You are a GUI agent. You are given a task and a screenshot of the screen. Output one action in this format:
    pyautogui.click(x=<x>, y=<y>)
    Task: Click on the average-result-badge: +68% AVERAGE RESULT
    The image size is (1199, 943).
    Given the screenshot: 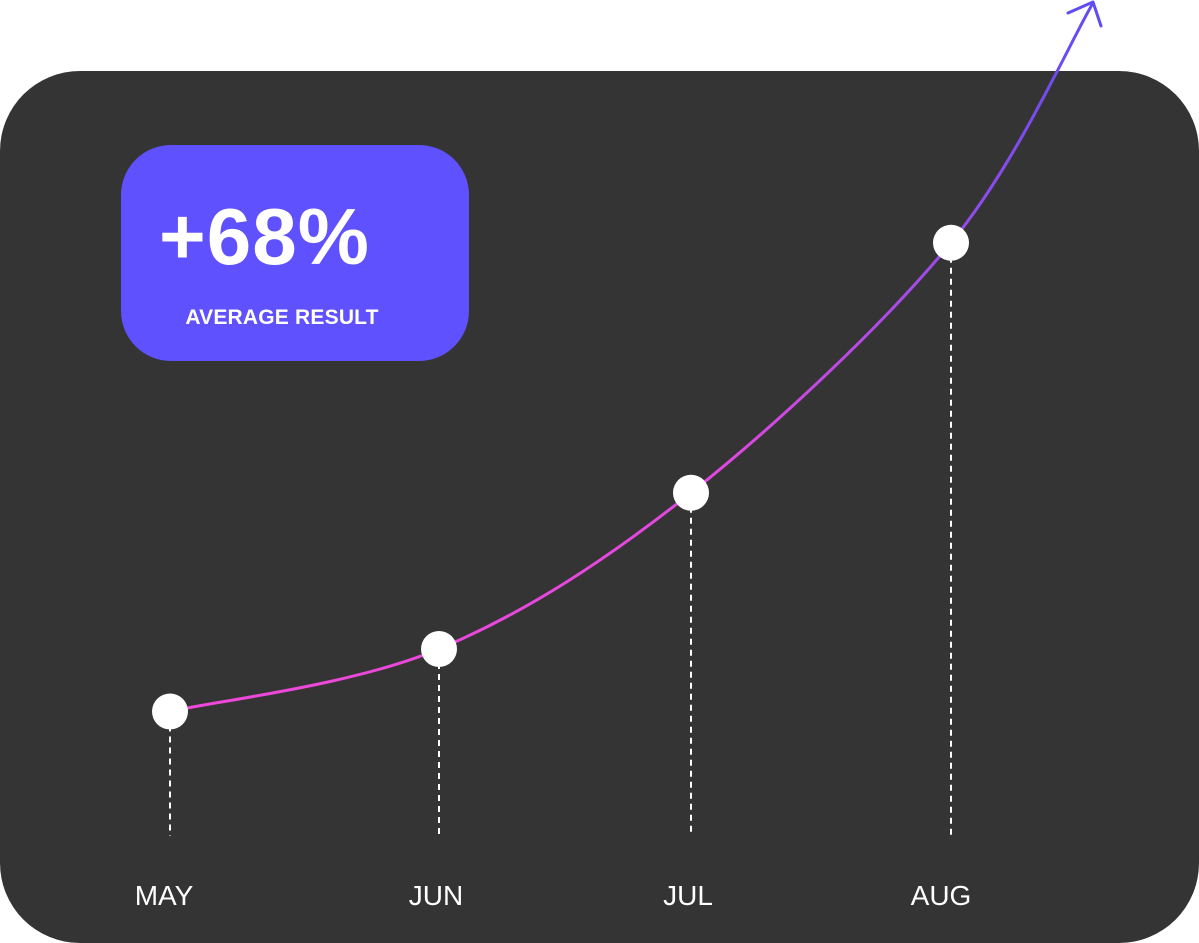 What is the action you would take?
    pyautogui.click(x=295, y=253)
    